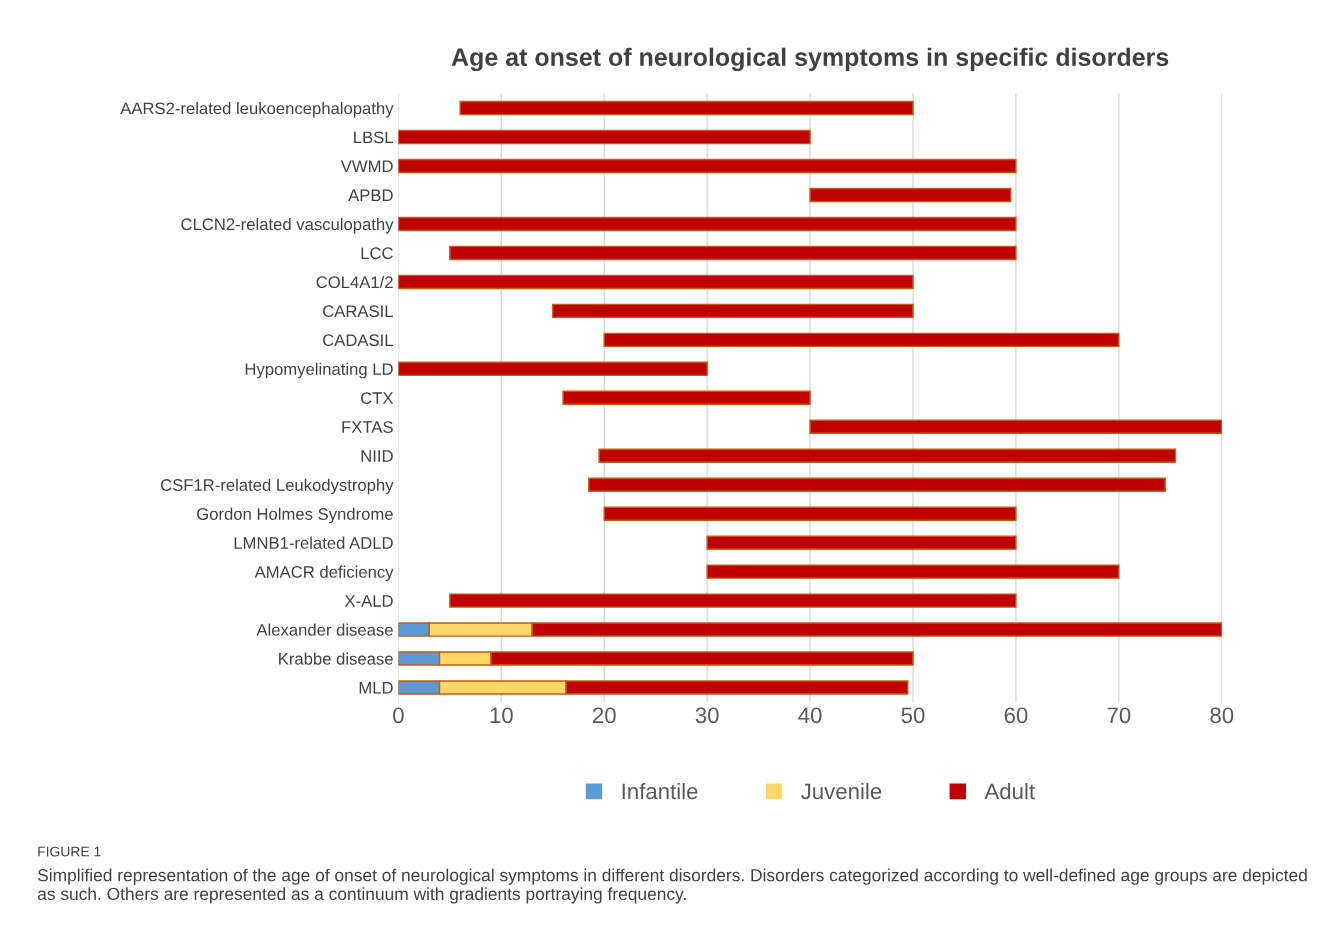  I want to click on y-tick-label: CTX, so click(377, 398).